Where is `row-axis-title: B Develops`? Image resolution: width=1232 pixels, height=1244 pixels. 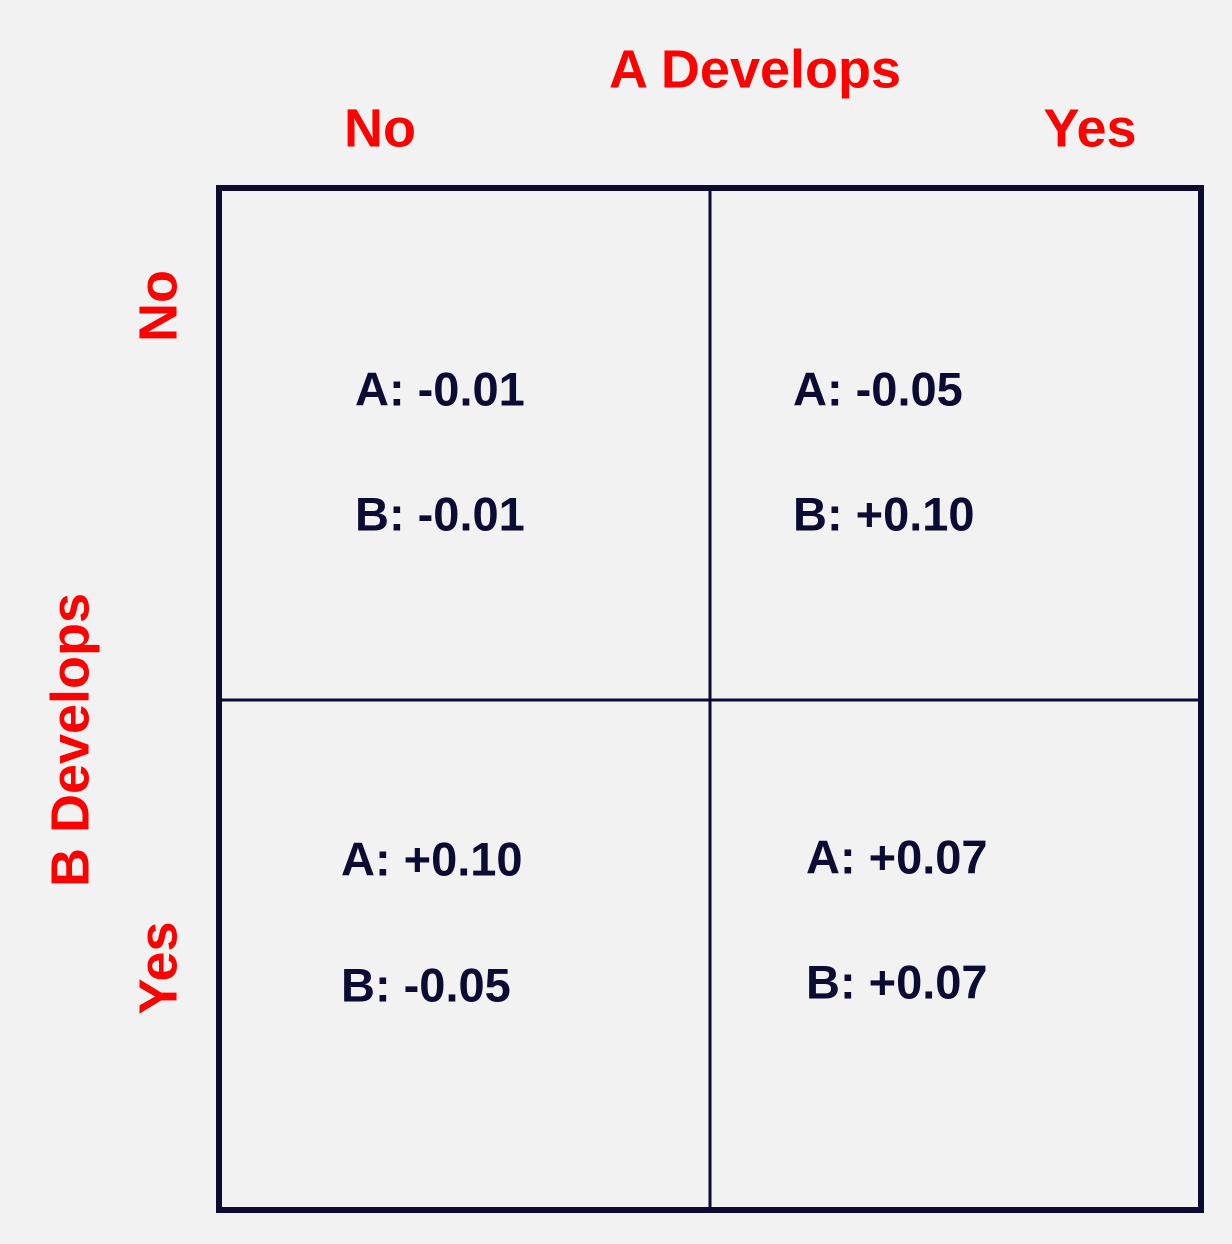 row-axis-title: B Develops is located at coordinates (70, 740).